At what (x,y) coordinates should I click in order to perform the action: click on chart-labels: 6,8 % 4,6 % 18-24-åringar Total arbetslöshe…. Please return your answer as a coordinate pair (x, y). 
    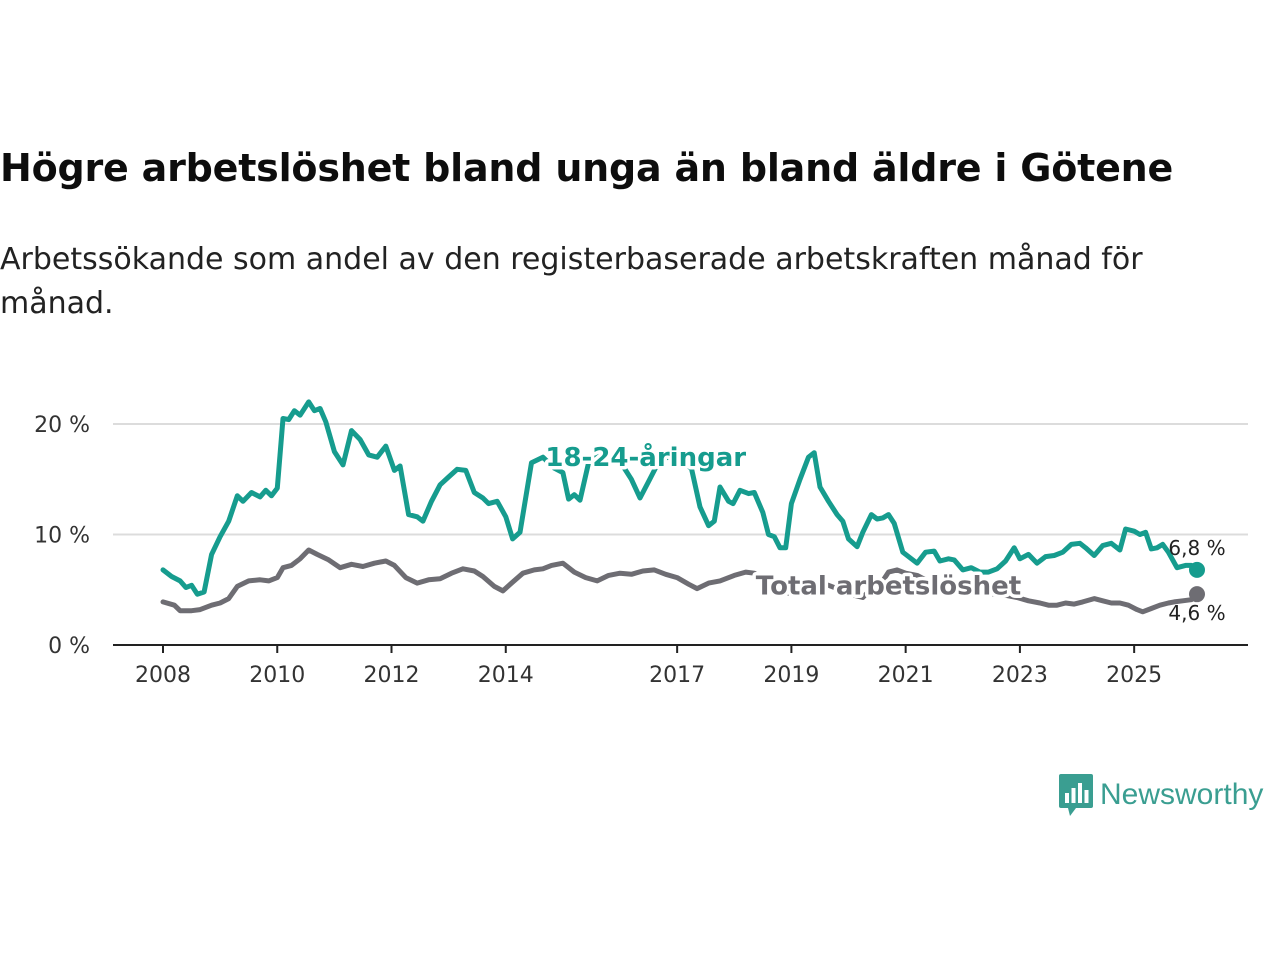
    Looking at the image, I should click on (884, 532).